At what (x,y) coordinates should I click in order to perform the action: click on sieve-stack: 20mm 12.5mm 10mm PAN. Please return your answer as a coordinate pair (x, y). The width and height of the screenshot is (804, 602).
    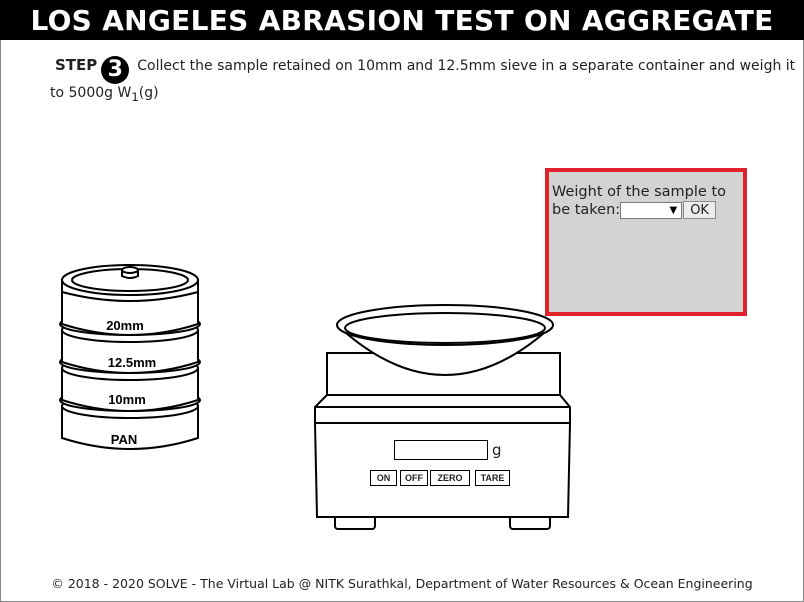
    Looking at the image, I should click on (130, 360).